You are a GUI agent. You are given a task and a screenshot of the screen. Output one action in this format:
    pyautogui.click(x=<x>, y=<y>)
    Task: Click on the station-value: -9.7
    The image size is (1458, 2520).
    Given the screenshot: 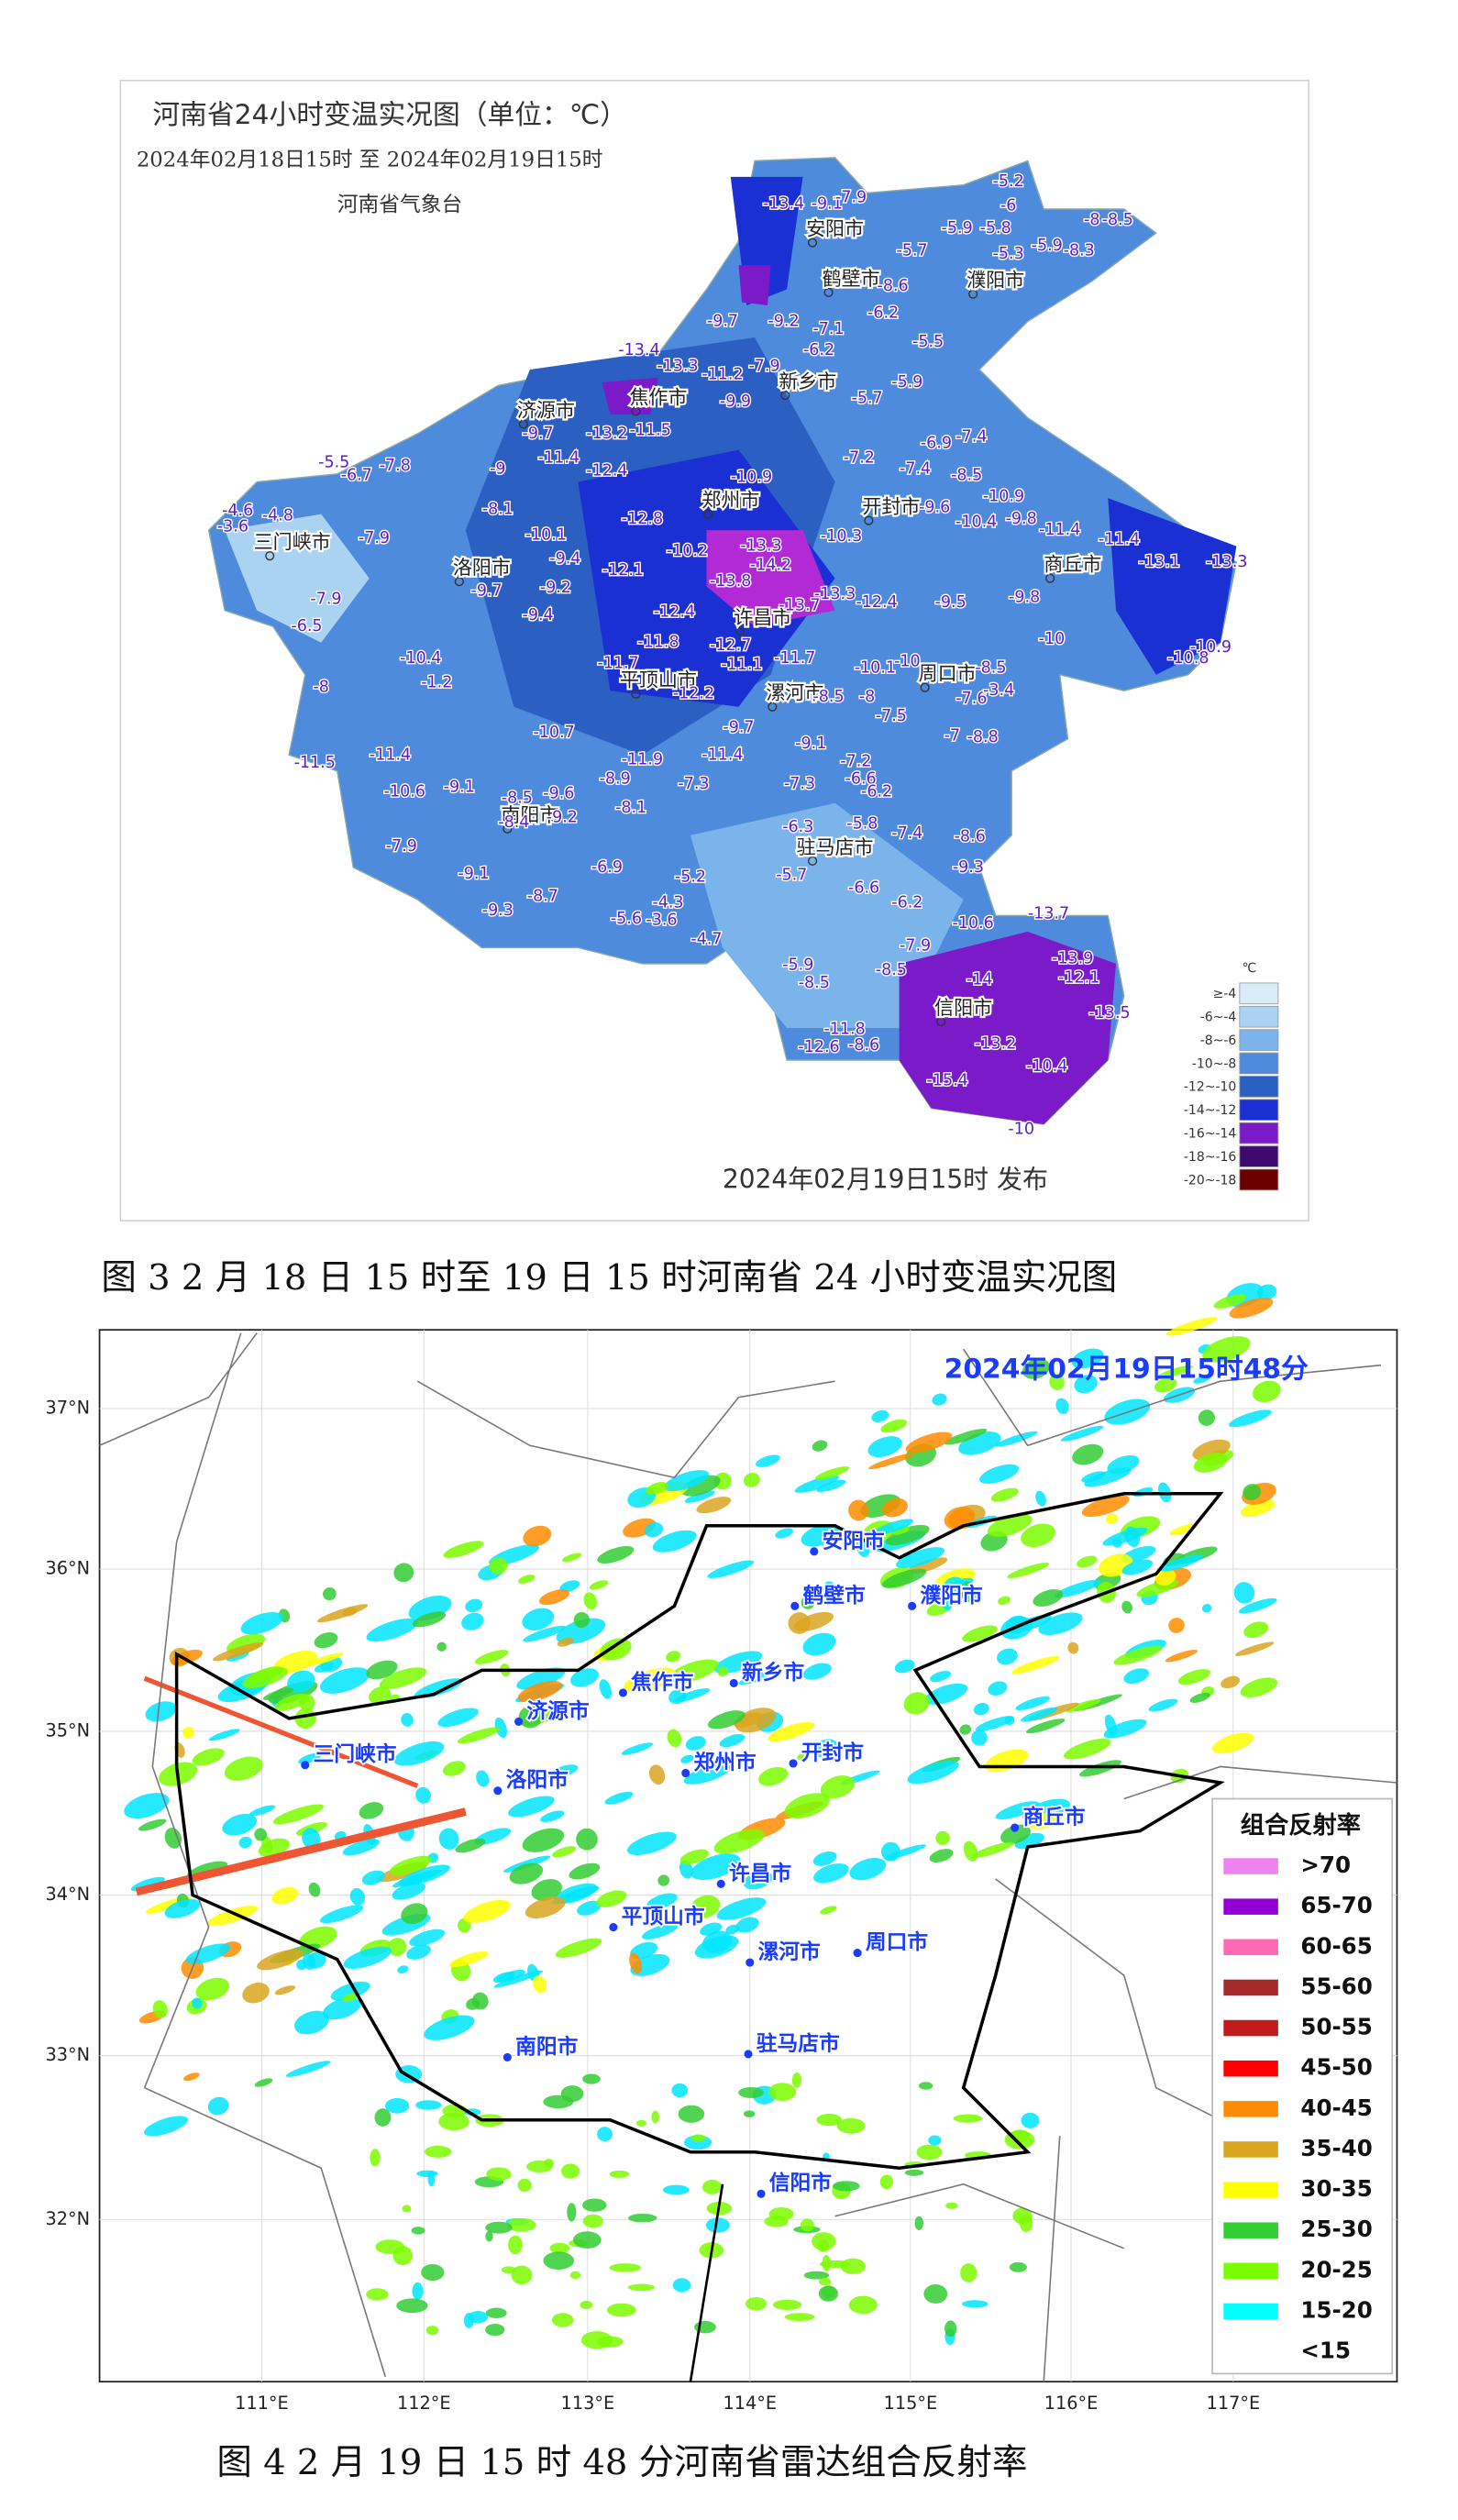 What is the action you would take?
    pyautogui.click(x=538, y=434)
    